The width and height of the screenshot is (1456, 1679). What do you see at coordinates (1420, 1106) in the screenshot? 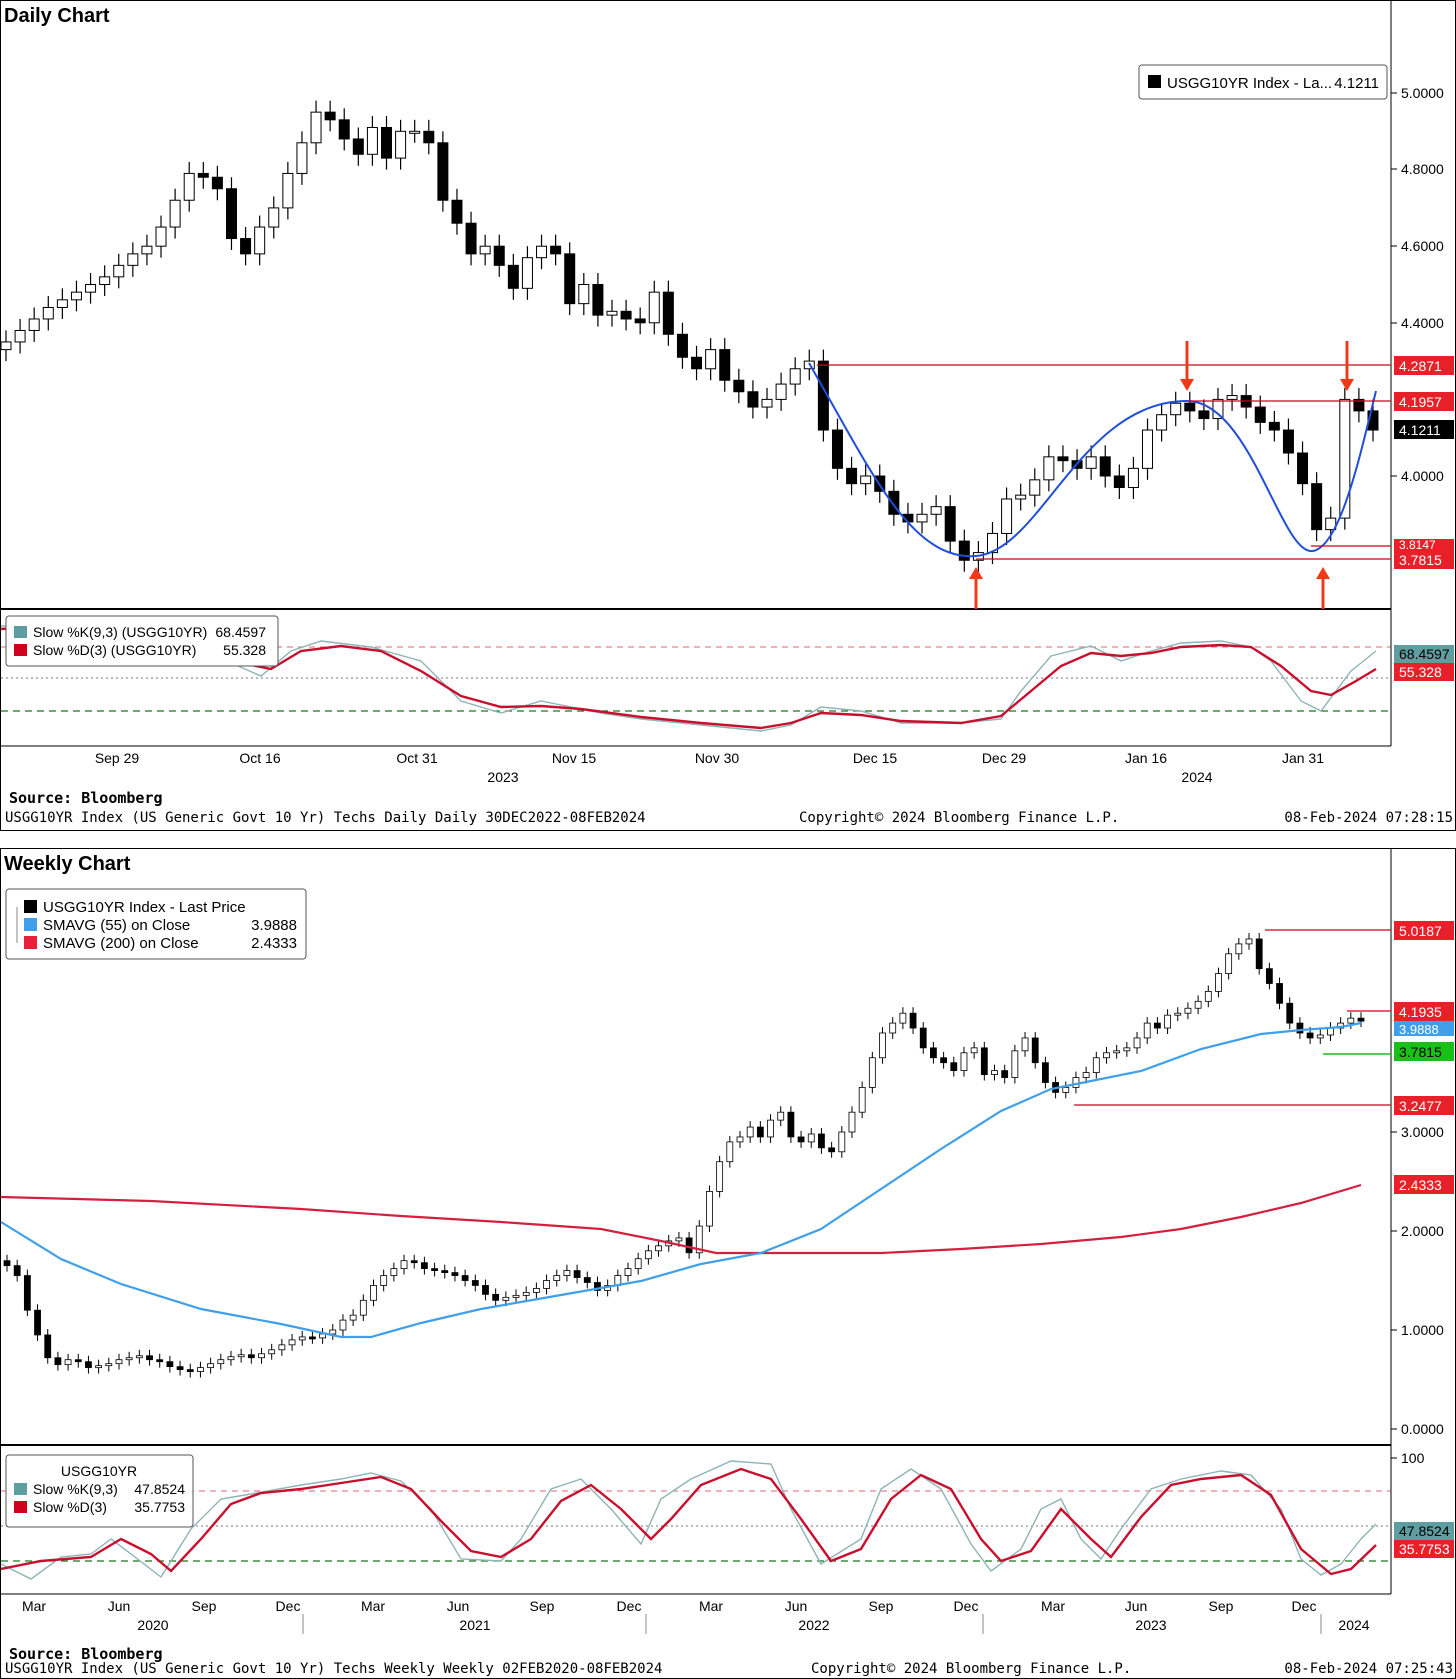
I see `price-label: 3.2477` at bounding box center [1420, 1106].